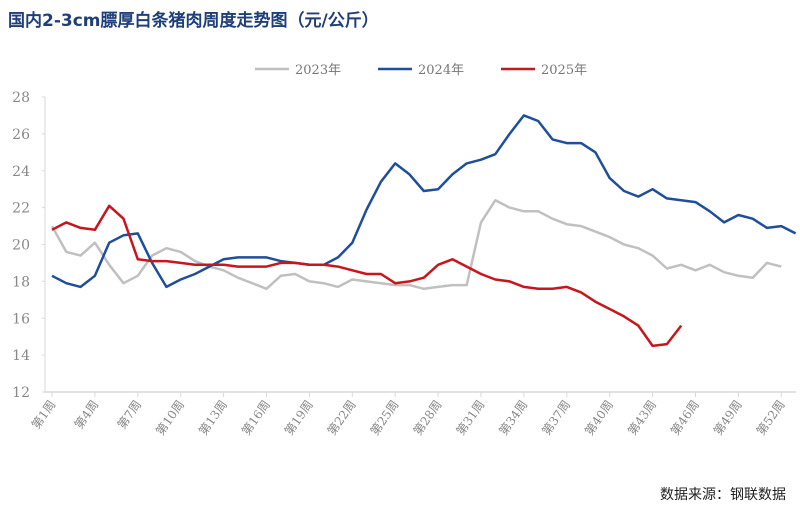  Describe the element at coordinates (256, 418) in the screenshot. I see `x-tick-label: 第16周` at that location.